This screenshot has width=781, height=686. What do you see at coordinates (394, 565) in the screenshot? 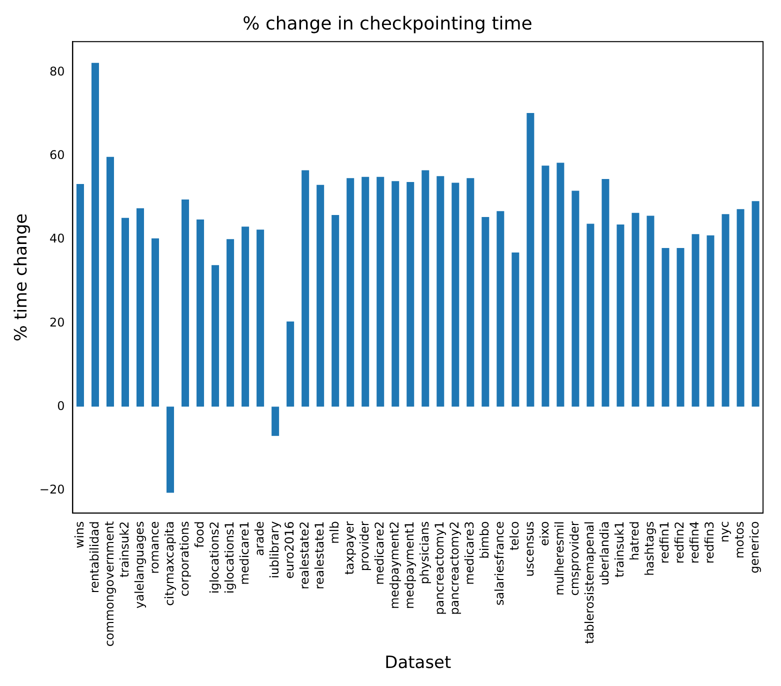
I see `x-tick-label: medpayment2` at bounding box center [394, 565].